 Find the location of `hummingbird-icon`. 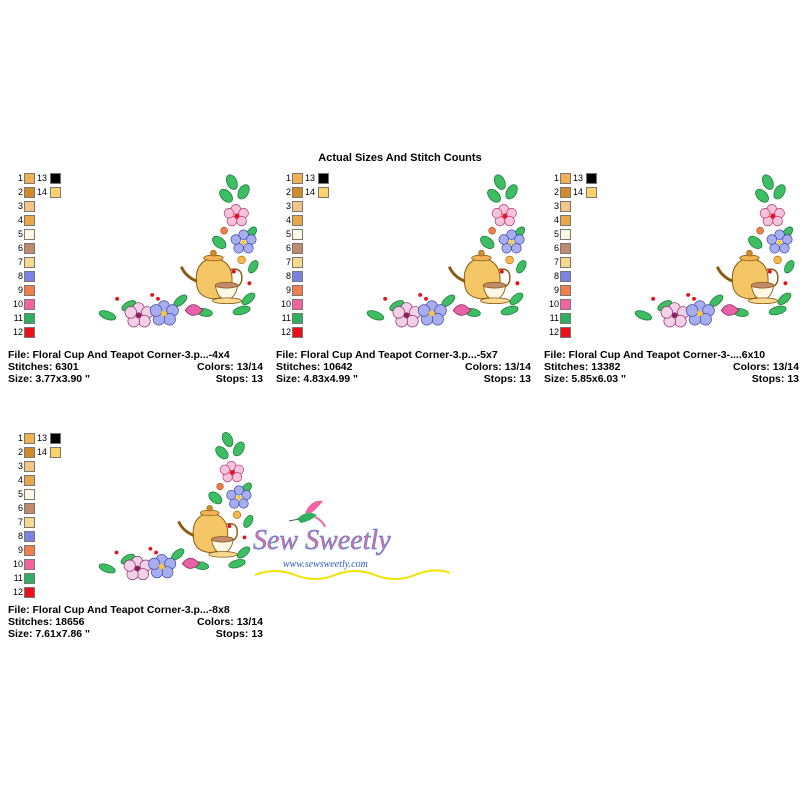

hummingbird-icon is located at coordinates (307, 514).